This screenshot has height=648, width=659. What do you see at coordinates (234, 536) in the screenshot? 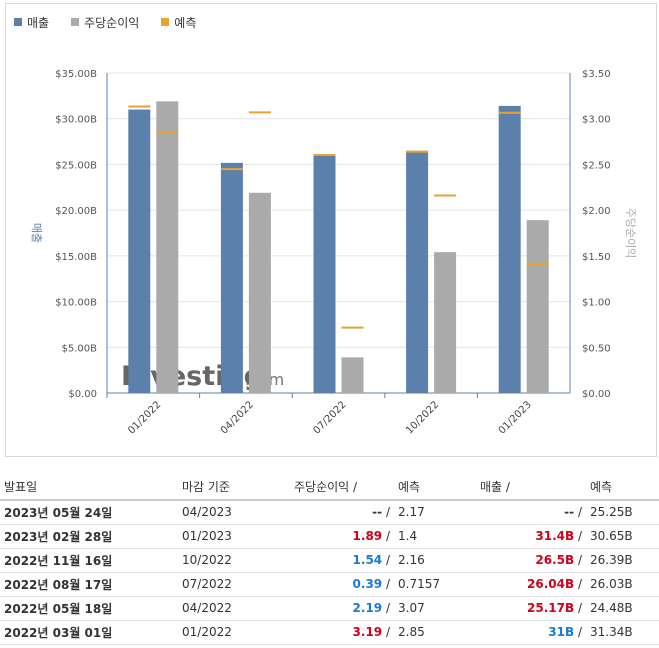
I see `period-end-cell: 01/2023` at bounding box center [234, 536].